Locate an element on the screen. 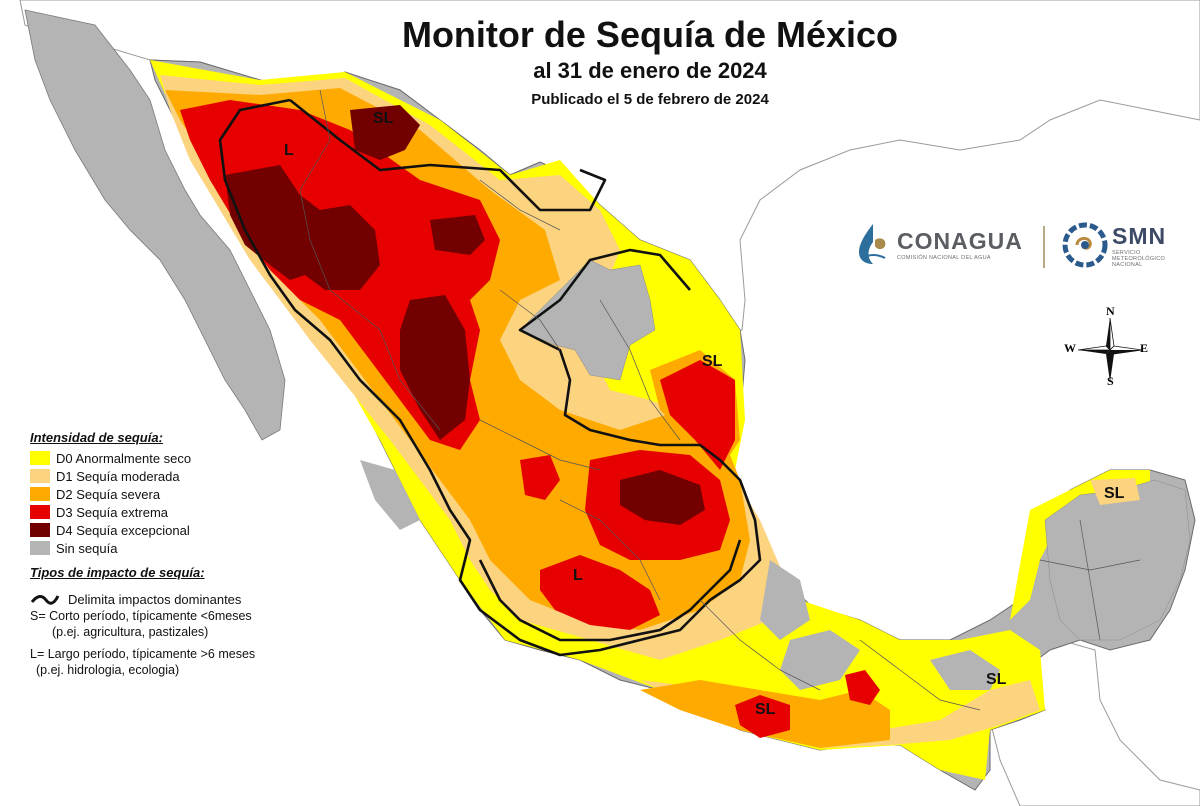 Image resolution: width=1200 pixels, height=806 pixels. map-label-south-sl: SL is located at coordinates (765, 709).